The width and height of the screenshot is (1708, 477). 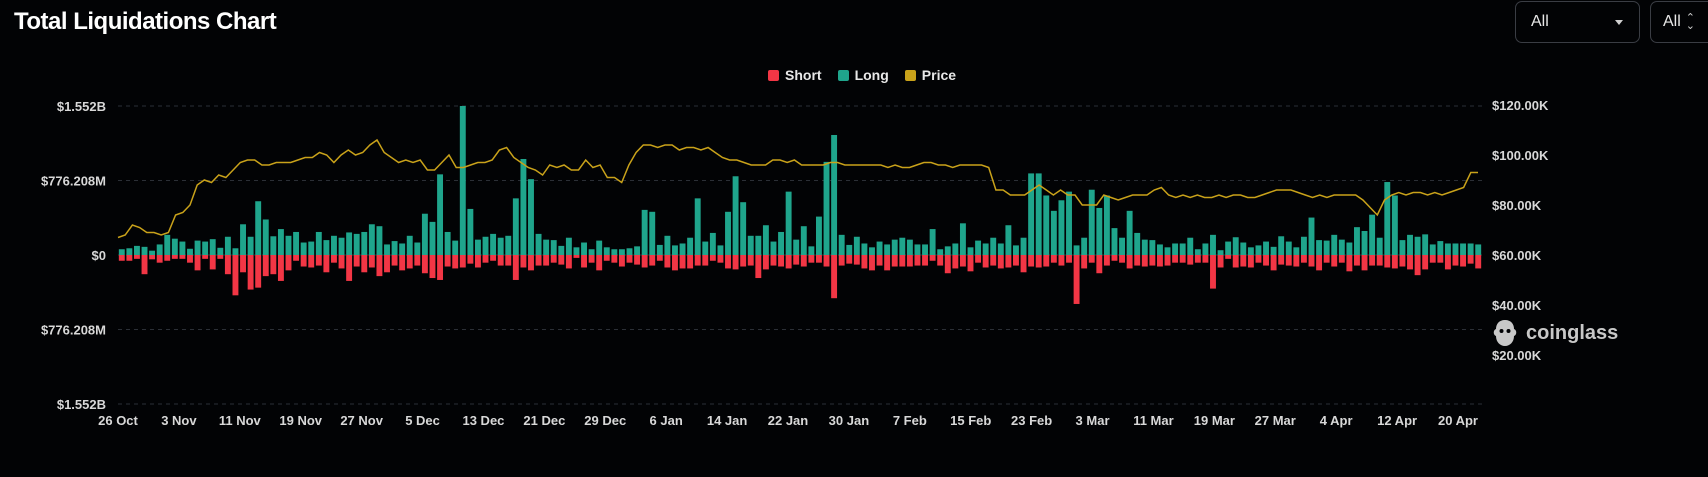 I want to click on x-tick-label: 6 Jan, so click(x=666, y=420).